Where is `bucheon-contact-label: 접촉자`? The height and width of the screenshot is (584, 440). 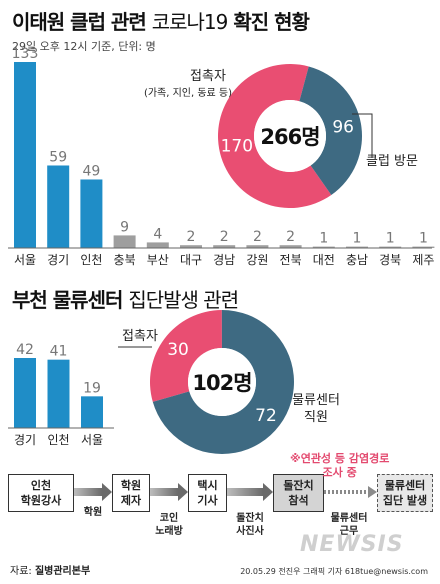 bucheon-contact-label: 접촉자 is located at coordinates (140, 336).